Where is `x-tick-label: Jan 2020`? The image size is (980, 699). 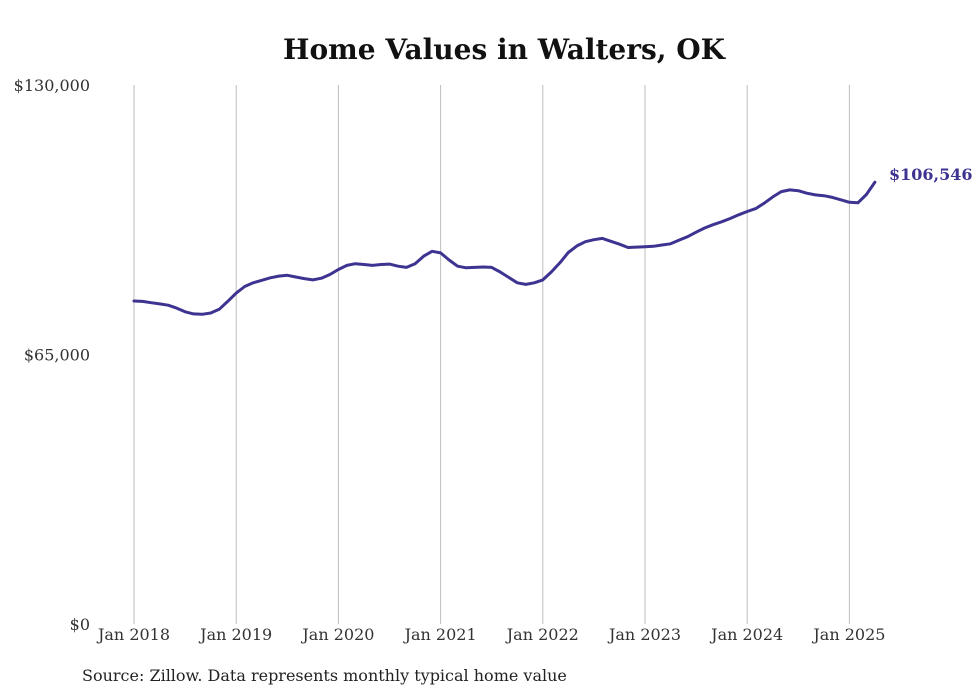
x-tick-label: Jan 2020 is located at coordinates (337, 634).